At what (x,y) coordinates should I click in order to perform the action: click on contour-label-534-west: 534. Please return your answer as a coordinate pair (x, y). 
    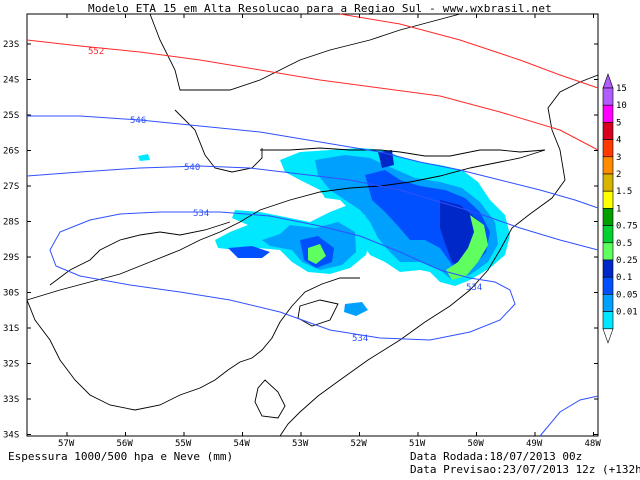
    Looking at the image, I should click on (201, 214).